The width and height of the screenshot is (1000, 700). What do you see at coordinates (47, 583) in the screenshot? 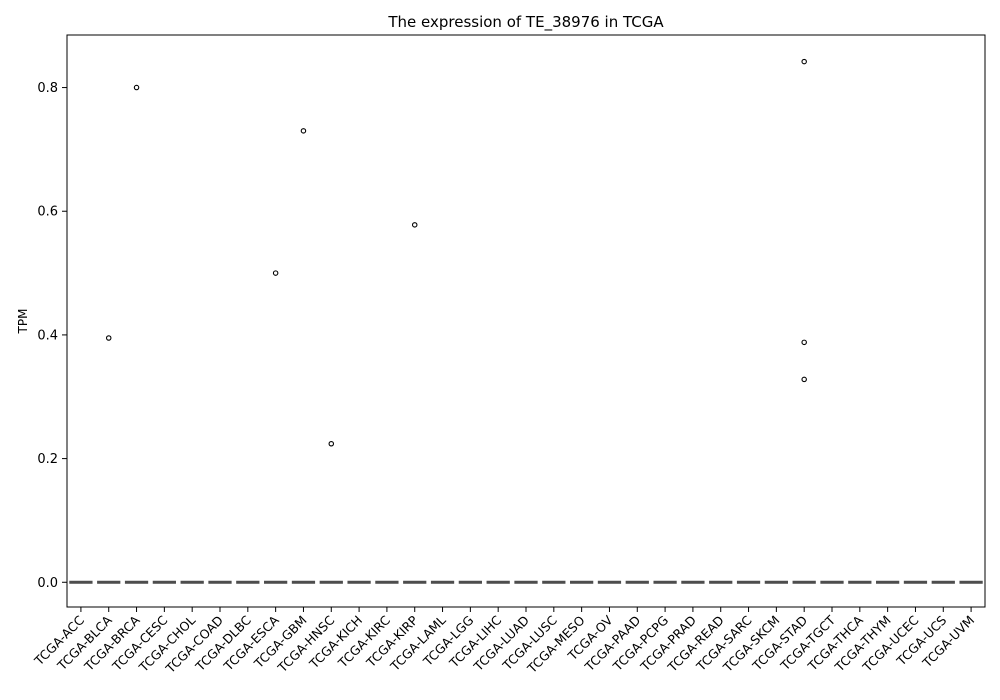
I see `y-tick-label: 0.0` at bounding box center [47, 583].